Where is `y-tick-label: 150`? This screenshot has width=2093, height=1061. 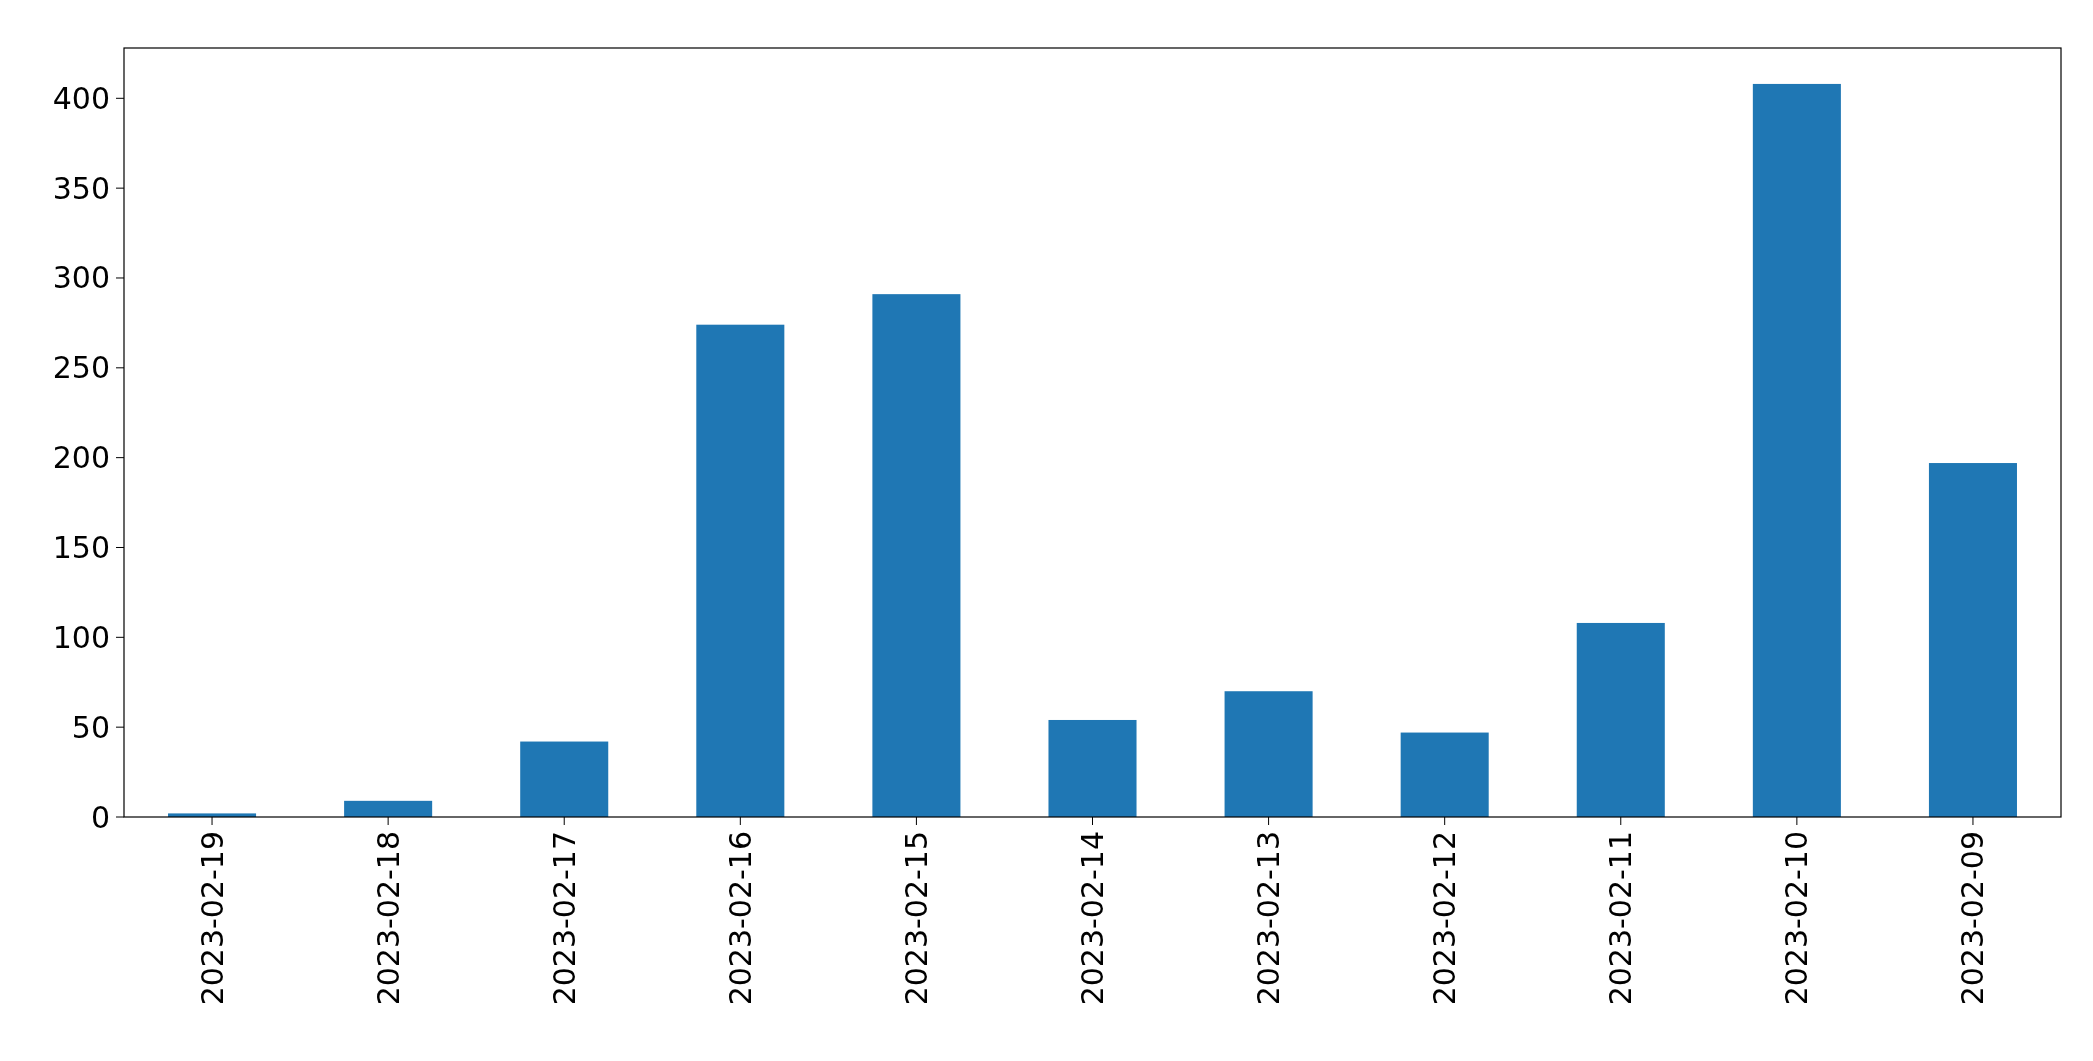
y-tick-label: 150 is located at coordinates (81, 547).